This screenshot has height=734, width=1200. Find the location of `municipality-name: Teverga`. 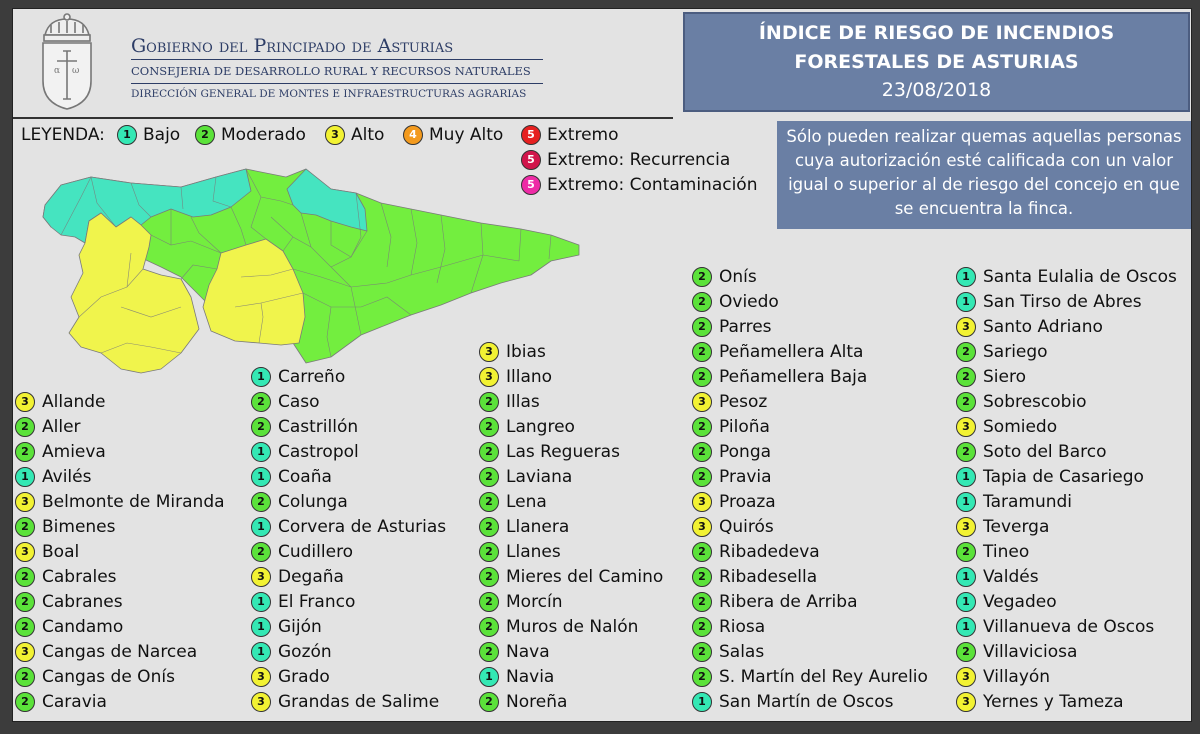

municipality-name: Teverga is located at coordinates (1016, 526).